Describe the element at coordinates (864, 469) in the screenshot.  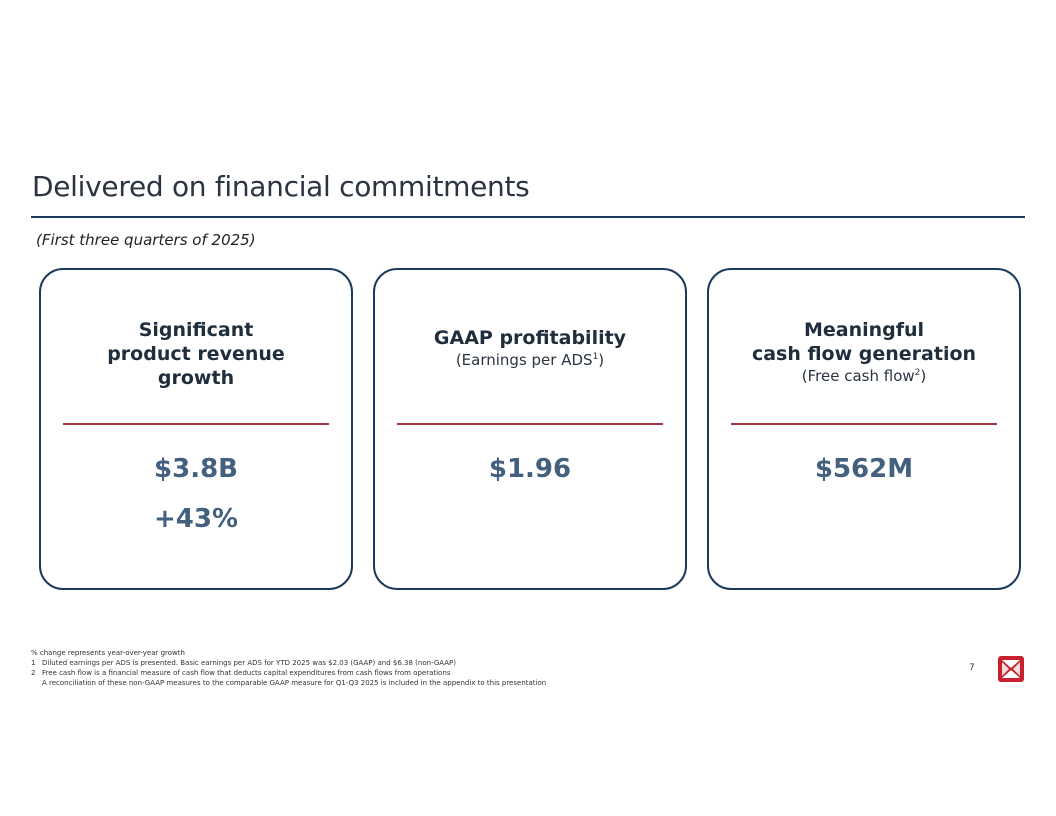
I see `metric-free-cash-flow: $562M` at that location.